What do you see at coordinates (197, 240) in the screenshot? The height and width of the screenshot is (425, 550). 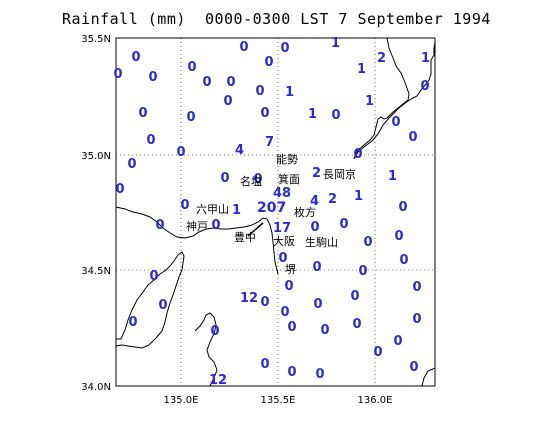 I see `osaka-bay-north-coast` at bounding box center [197, 240].